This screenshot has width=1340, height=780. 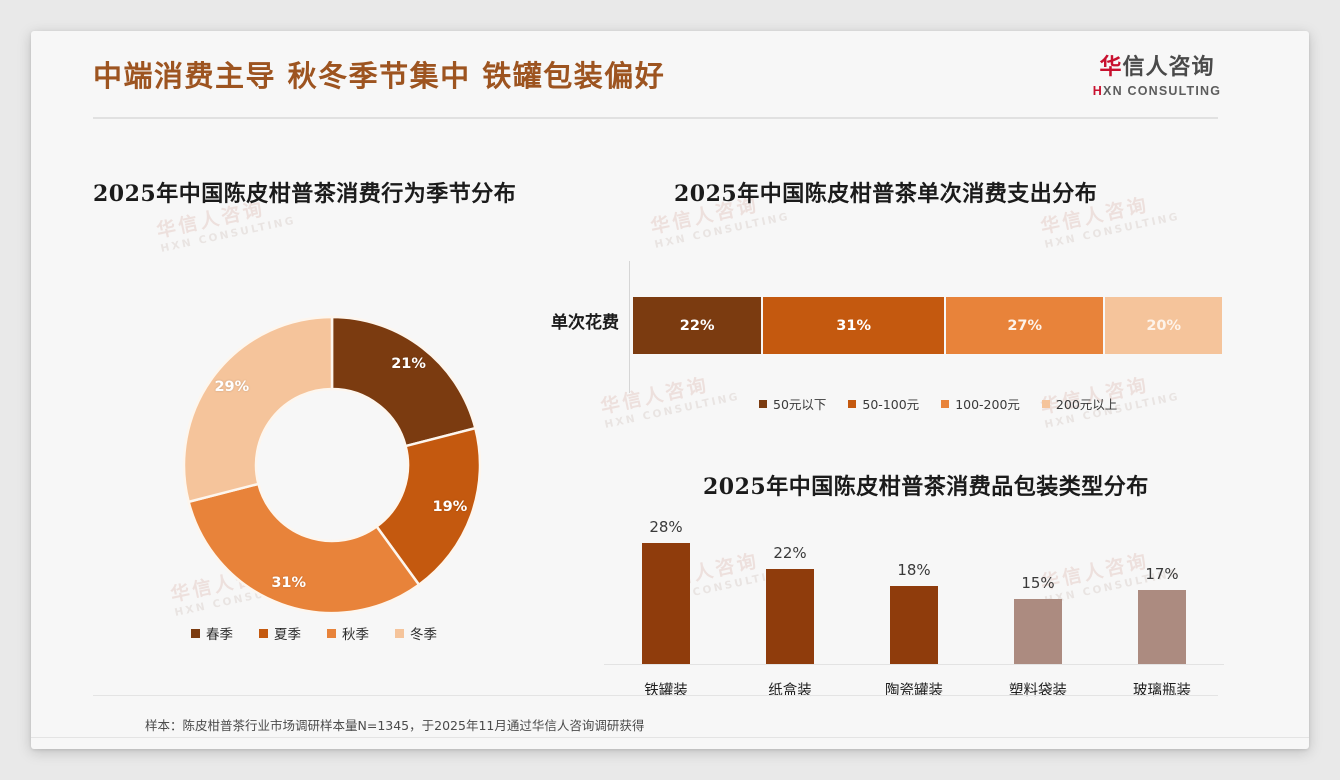 What do you see at coordinates (886, 194) in the screenshot?
I see `stacked-chart-title: 2025年中国陈皮柑普茶单次消费支出分布` at bounding box center [886, 194].